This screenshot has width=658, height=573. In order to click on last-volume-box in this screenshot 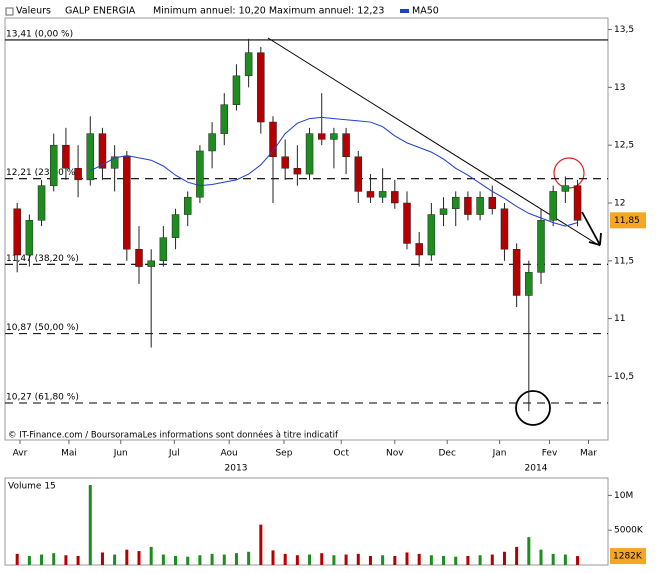, I will do `click(628, 556)`.